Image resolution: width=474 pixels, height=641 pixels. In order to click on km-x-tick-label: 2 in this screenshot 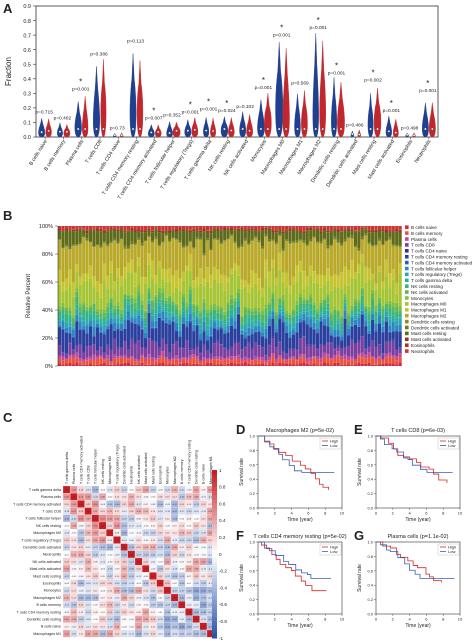, I will do `click(275, 619)`.